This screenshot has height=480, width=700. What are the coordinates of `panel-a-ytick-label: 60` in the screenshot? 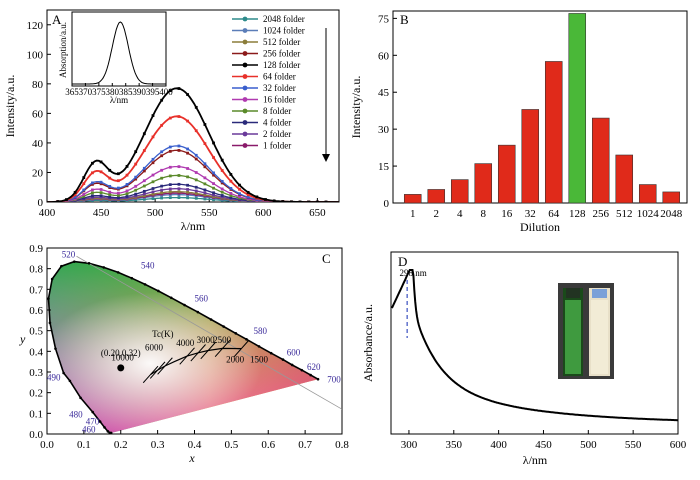 It's located at (38, 114).